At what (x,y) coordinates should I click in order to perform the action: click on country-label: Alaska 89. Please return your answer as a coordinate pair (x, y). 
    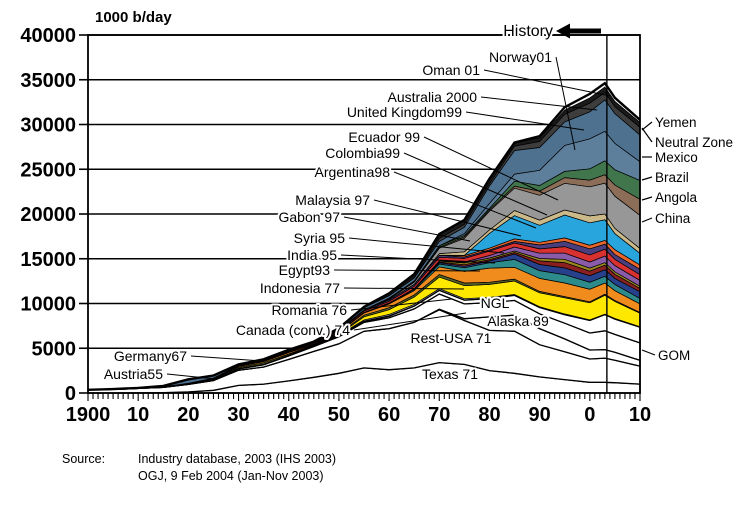
    Looking at the image, I should click on (518, 321).